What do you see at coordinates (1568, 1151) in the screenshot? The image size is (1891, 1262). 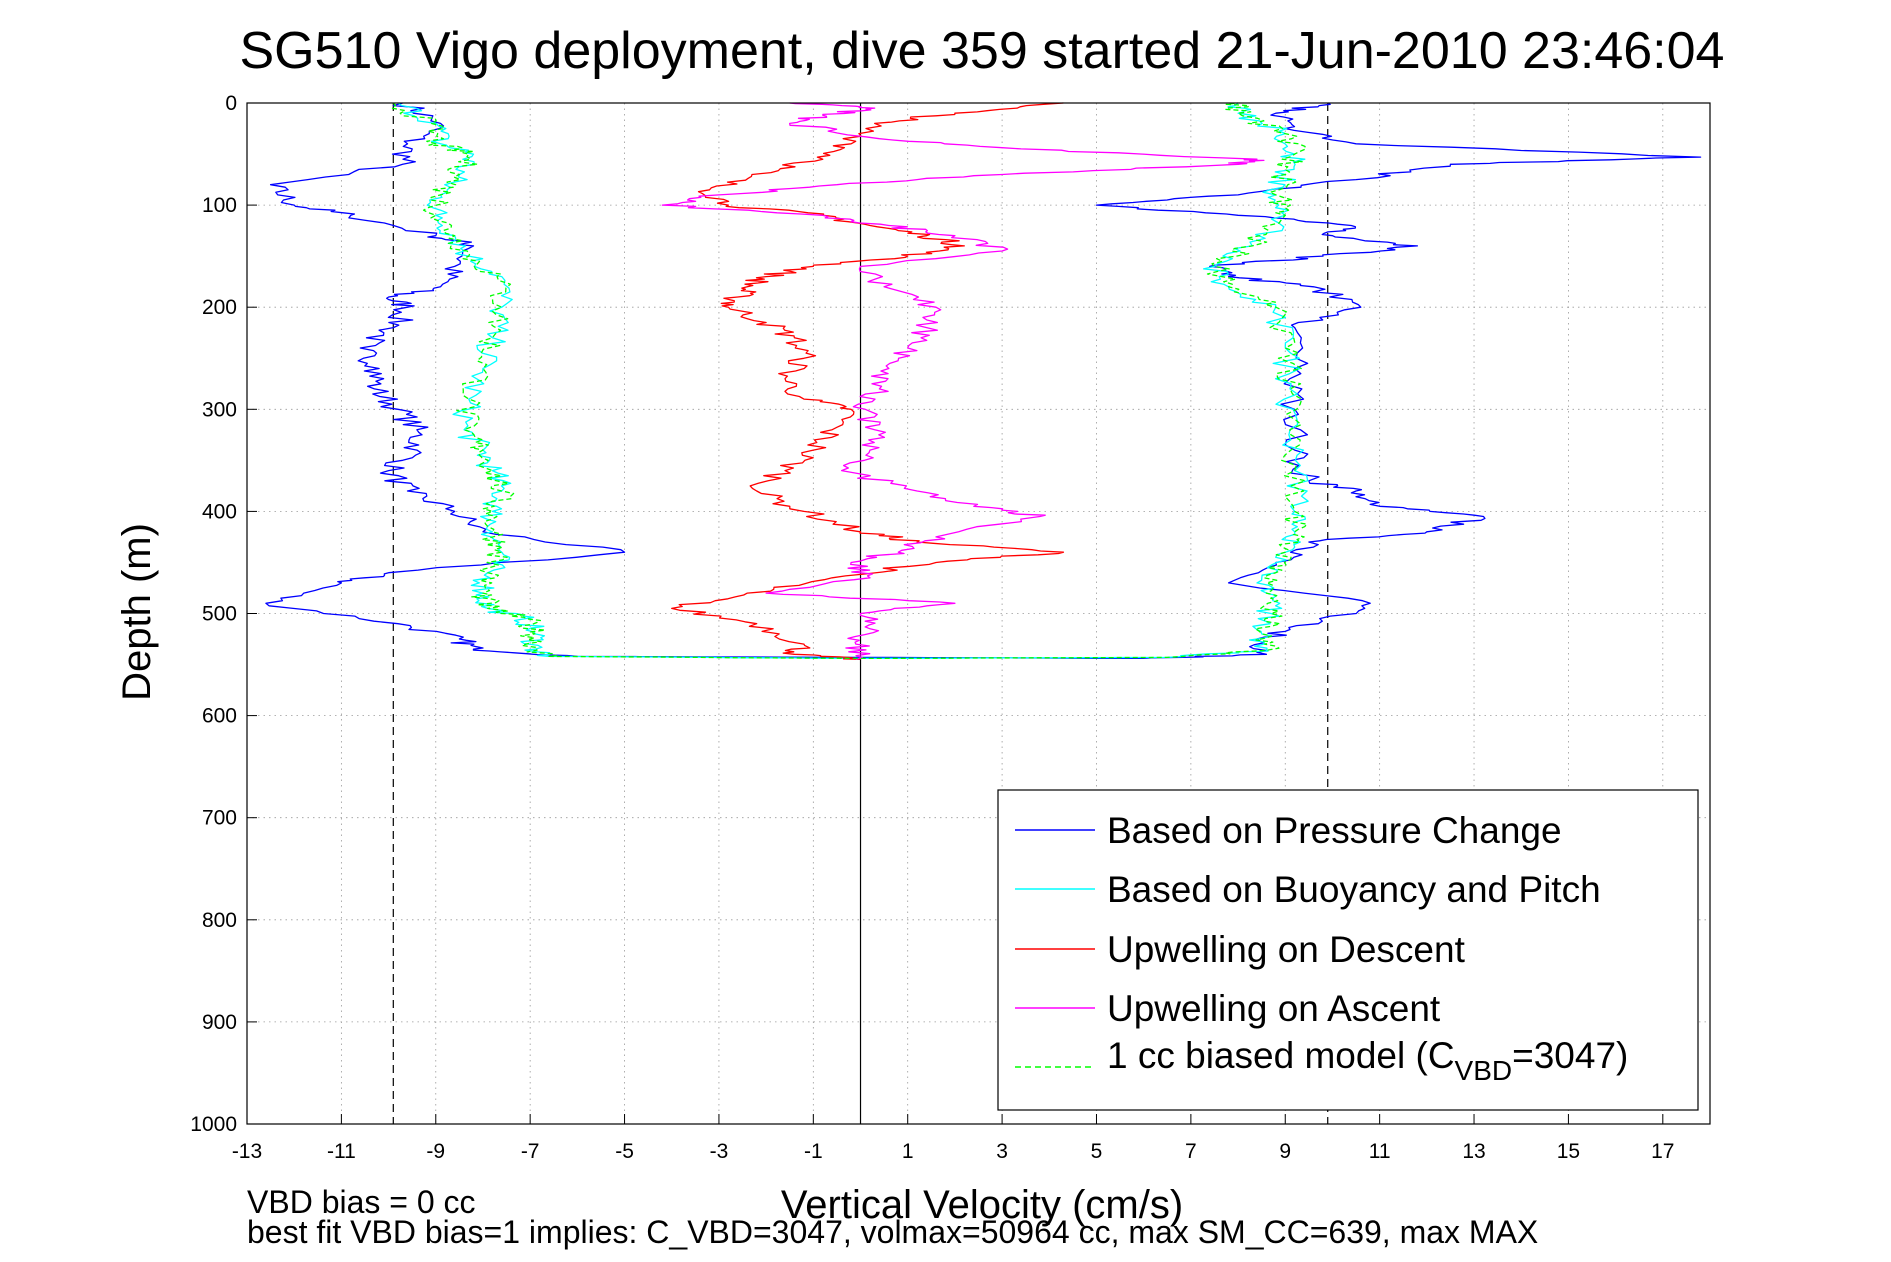 I see `x-tick-label: 15` at bounding box center [1568, 1151].